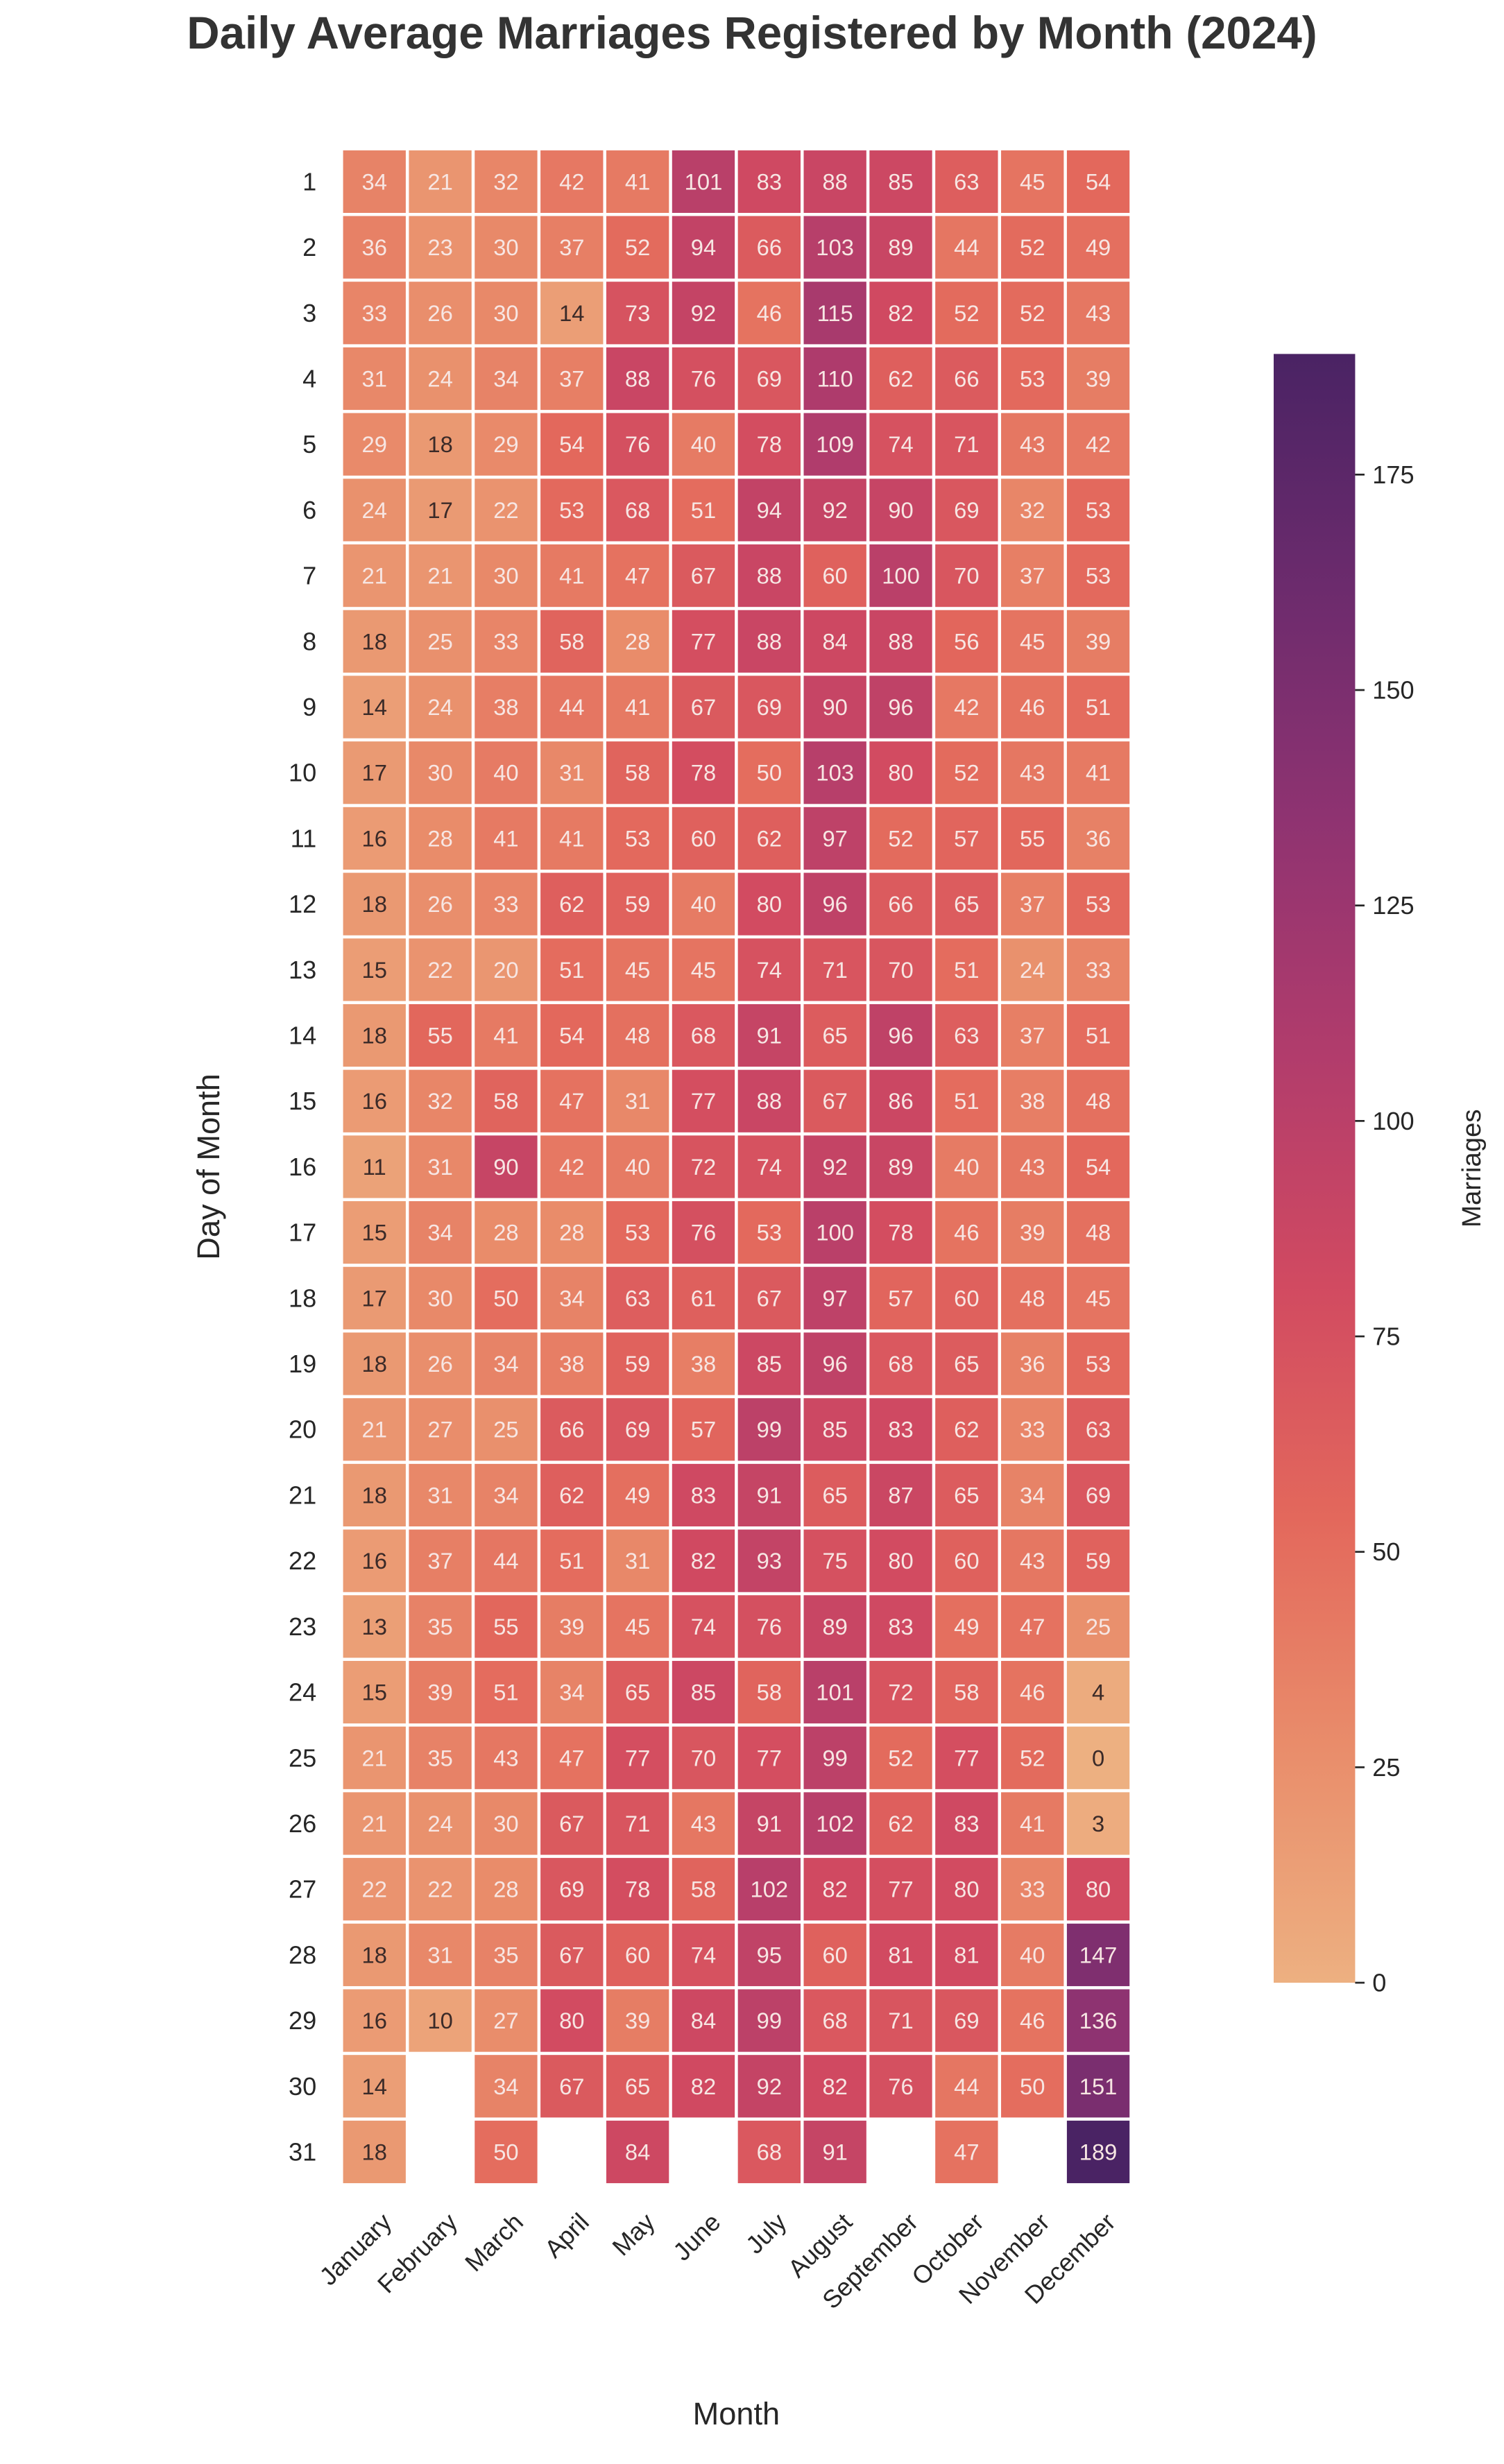  Describe the element at coordinates (302, 1101) in the screenshot. I see `y-tick-label: 15` at that location.